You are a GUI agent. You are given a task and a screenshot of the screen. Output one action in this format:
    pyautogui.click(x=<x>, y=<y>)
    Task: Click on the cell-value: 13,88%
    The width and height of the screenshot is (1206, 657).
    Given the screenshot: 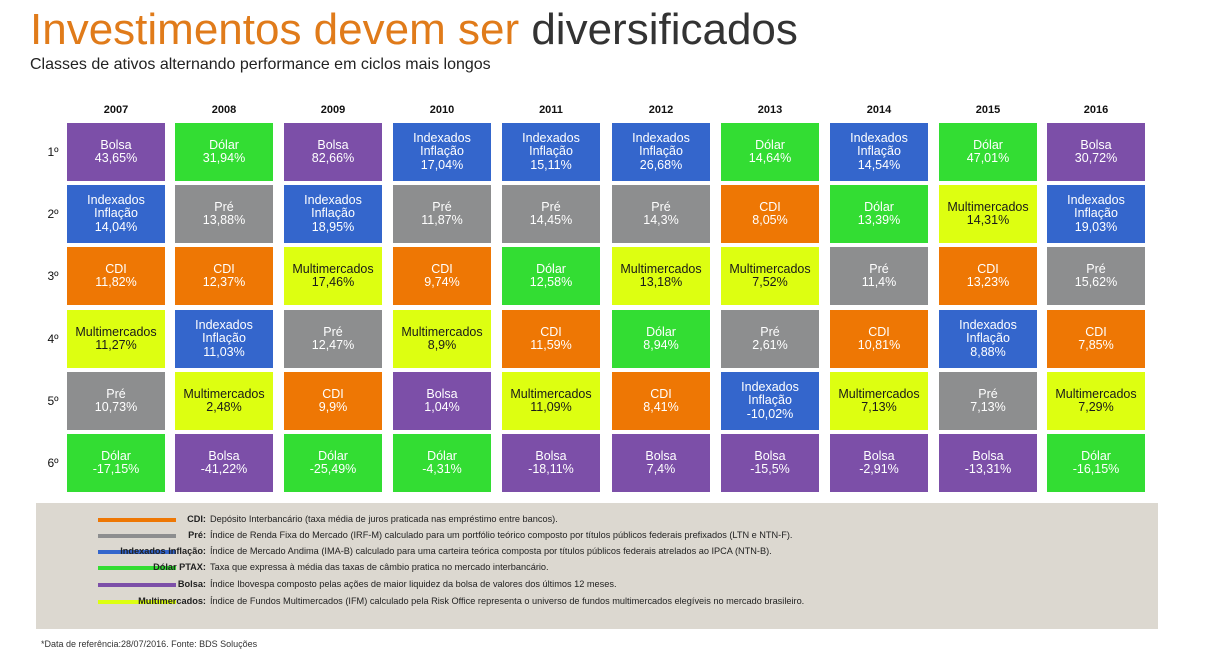 What is the action you would take?
    pyautogui.click(x=224, y=220)
    